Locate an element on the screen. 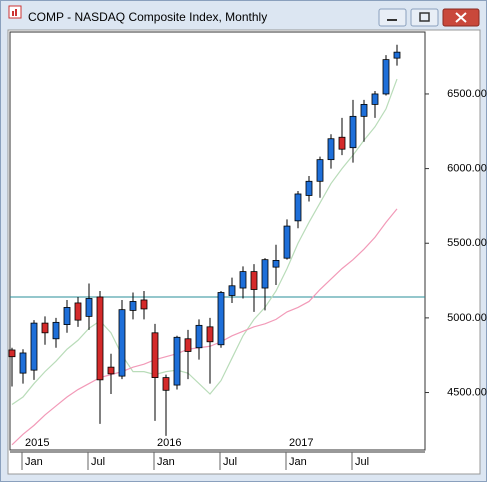 This screenshot has width=487, height=487. y-tick-label: 5500.00 is located at coordinates (467, 243).